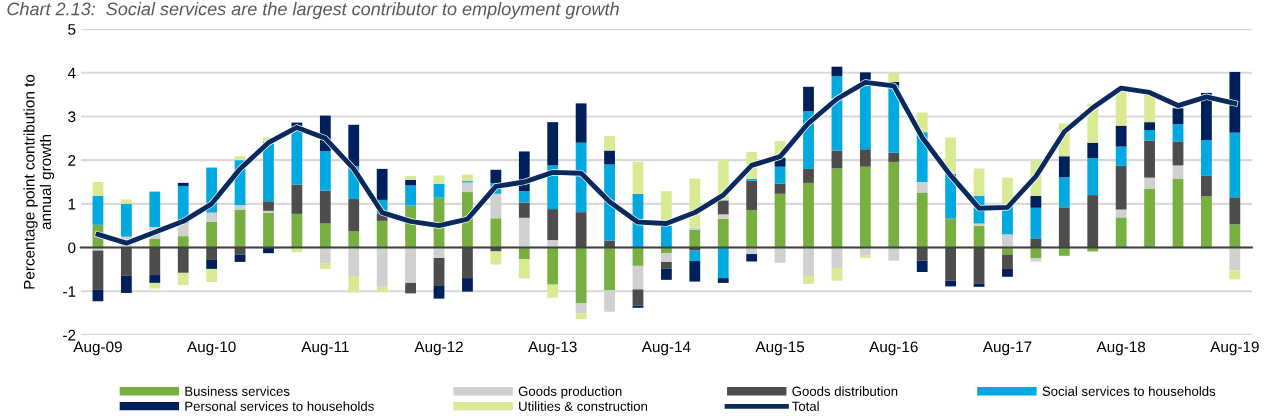  What do you see at coordinates (780, 348) in the screenshot?
I see `x-tick-label: Aug-15` at bounding box center [780, 348].